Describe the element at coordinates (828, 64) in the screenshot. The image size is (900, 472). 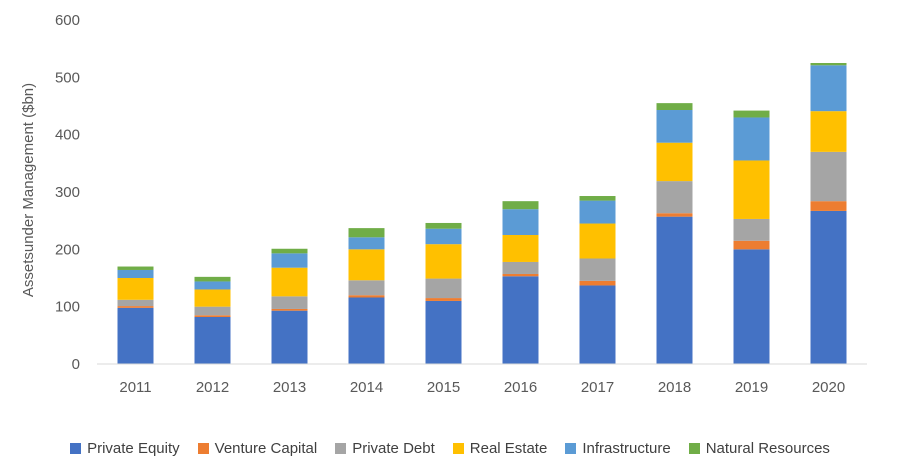
I see `bar-natural-resources-2020` at that location.